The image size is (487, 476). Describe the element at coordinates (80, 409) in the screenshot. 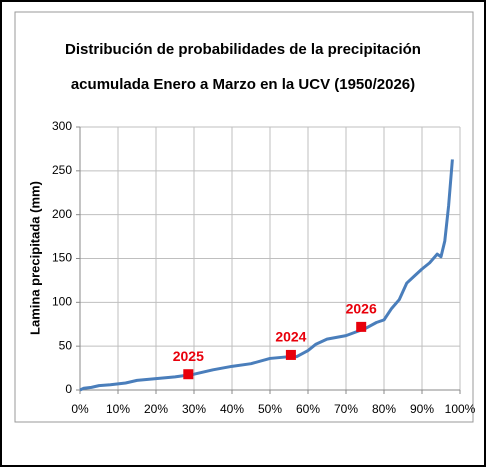

I see `x-tick-label: 0%` at that location.